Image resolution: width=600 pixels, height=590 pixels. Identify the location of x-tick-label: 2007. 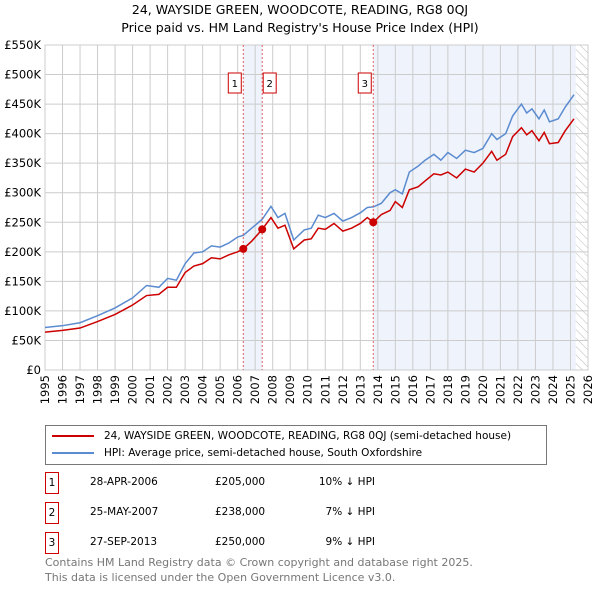
(255, 389).